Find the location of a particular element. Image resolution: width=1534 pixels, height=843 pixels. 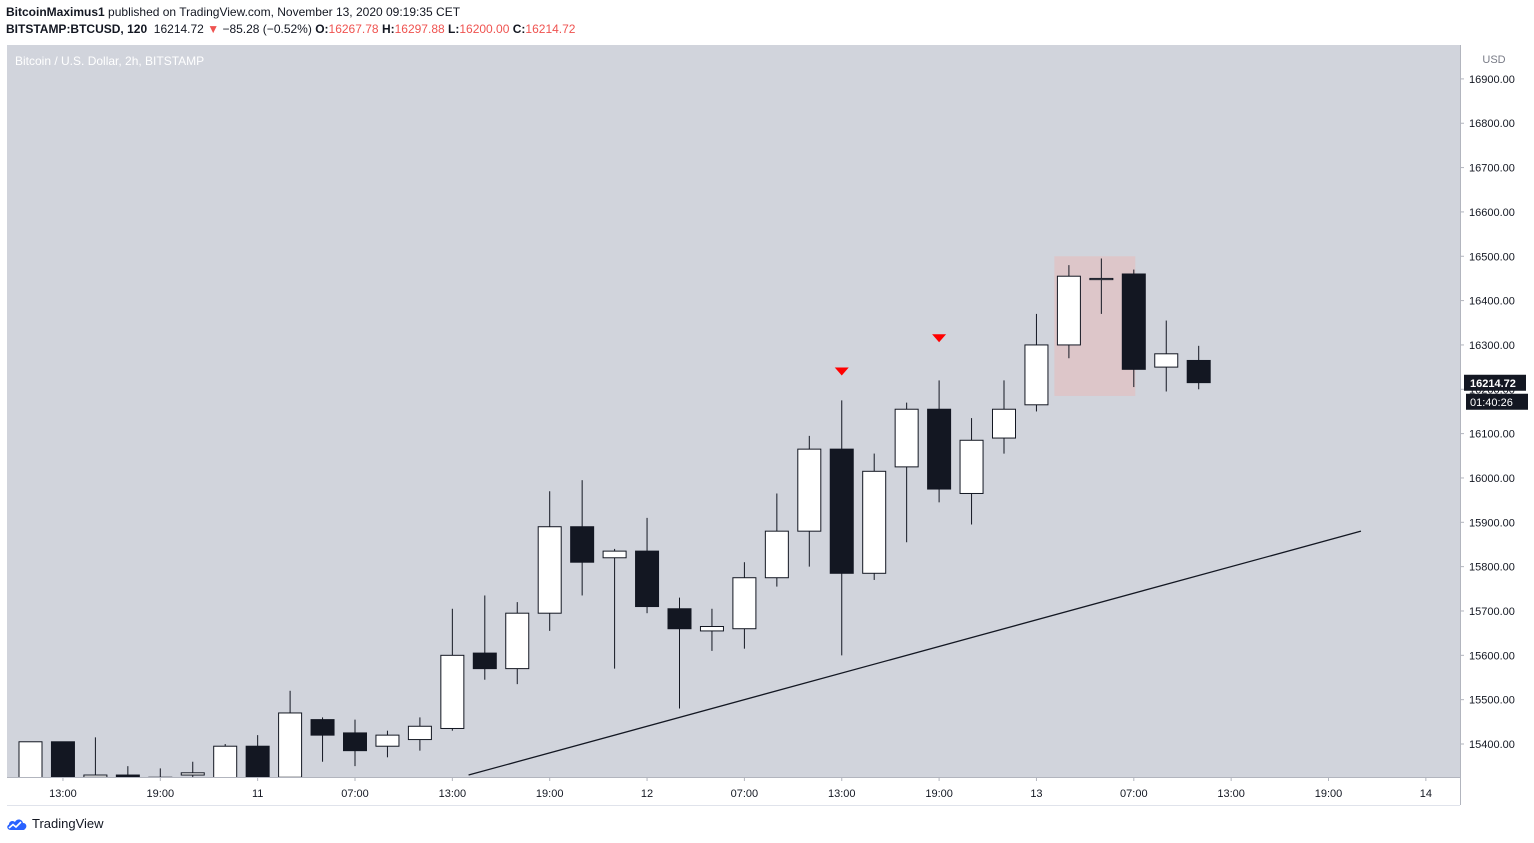

time-tick-label: 11 is located at coordinates (257, 794).